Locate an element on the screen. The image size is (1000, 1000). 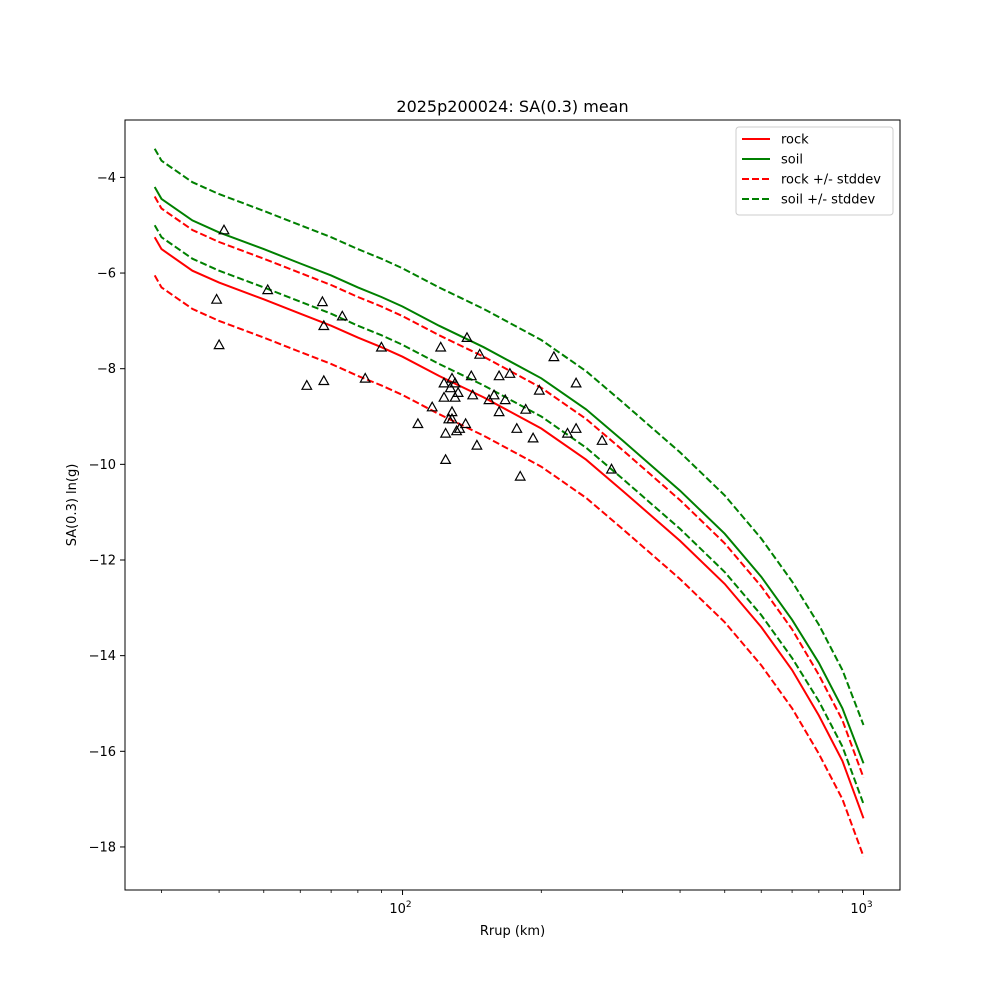
y-tick-label: −10 is located at coordinates (102, 465).